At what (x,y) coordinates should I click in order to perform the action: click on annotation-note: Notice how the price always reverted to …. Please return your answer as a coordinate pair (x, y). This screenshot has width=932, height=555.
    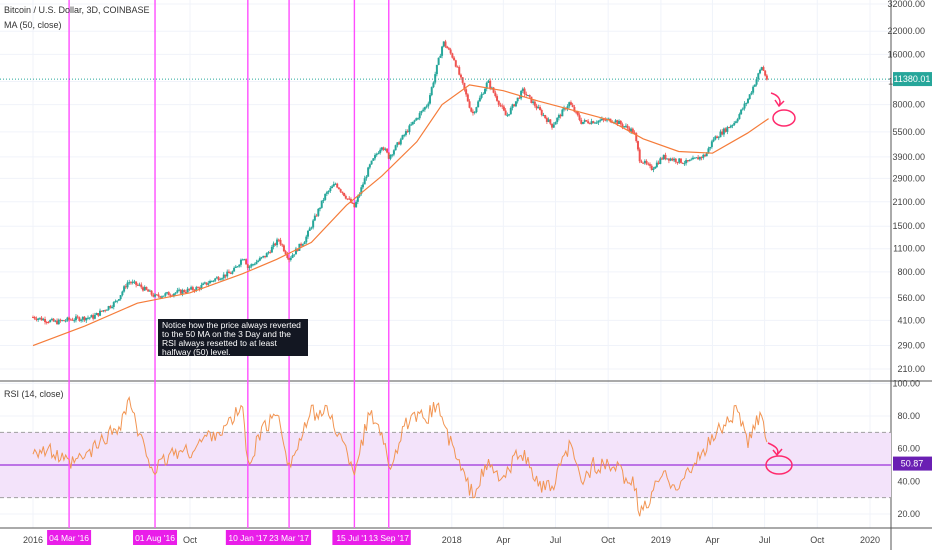
    Looking at the image, I should click on (233, 338).